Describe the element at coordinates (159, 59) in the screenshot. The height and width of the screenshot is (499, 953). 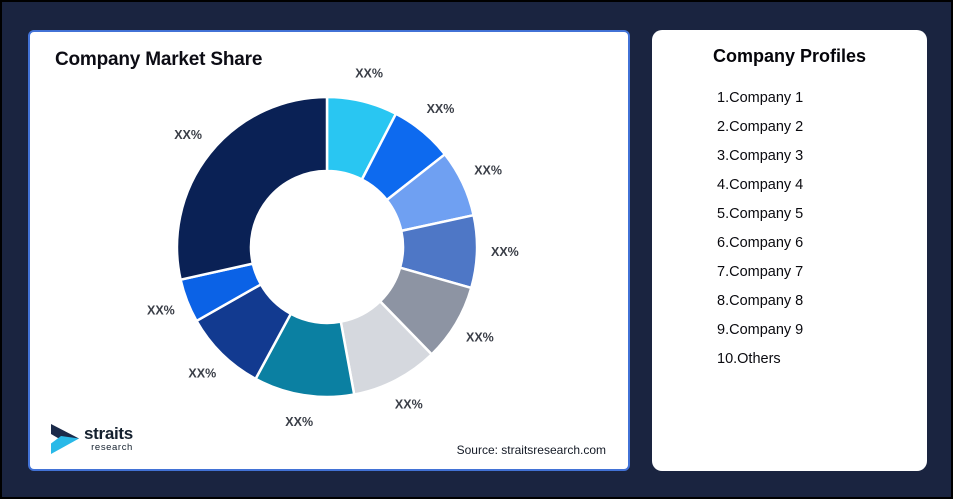
I see `chart-title: Company Market Share` at that location.